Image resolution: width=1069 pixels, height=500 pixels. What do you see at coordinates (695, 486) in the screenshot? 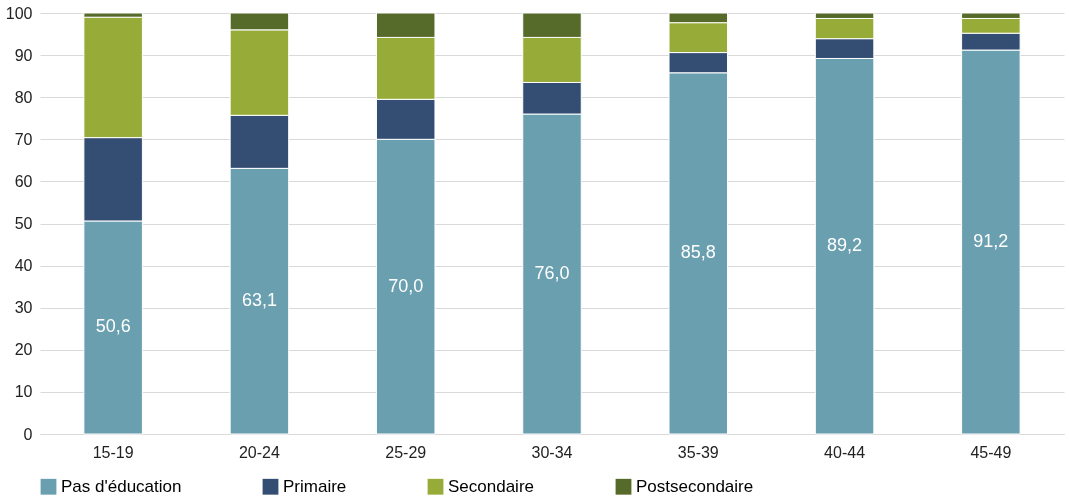
I see `legend-label: Postsecondaire` at bounding box center [695, 486].